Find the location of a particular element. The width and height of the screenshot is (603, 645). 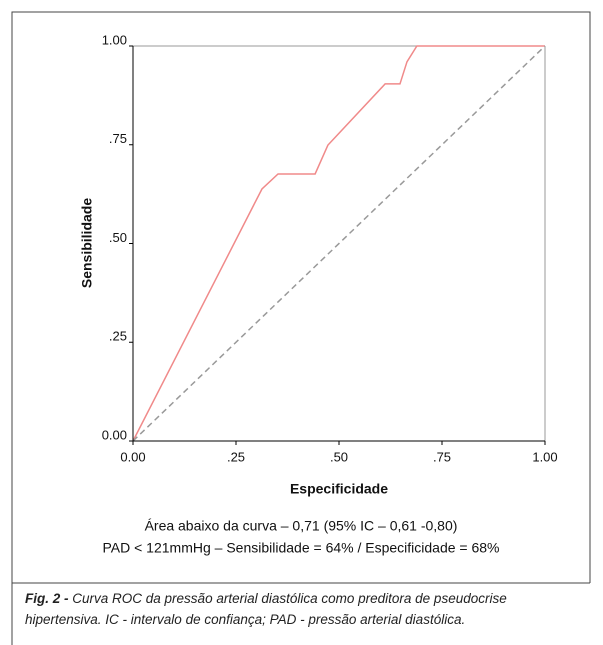

y-axis-label: Sensibilidade is located at coordinates (87, 243).